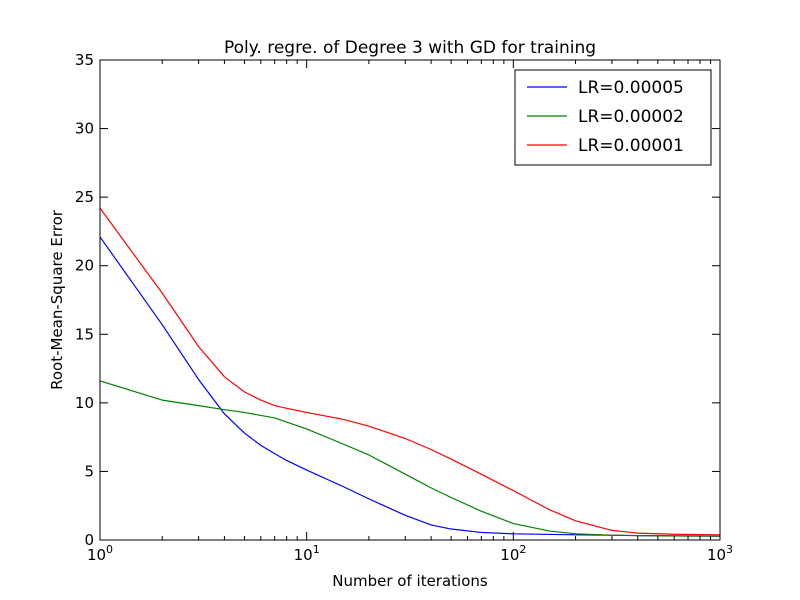 Image resolution: width=800 pixels, height=600 pixels. What do you see at coordinates (84, 197) in the screenshot?
I see `y-tick-label: 25` at bounding box center [84, 197].